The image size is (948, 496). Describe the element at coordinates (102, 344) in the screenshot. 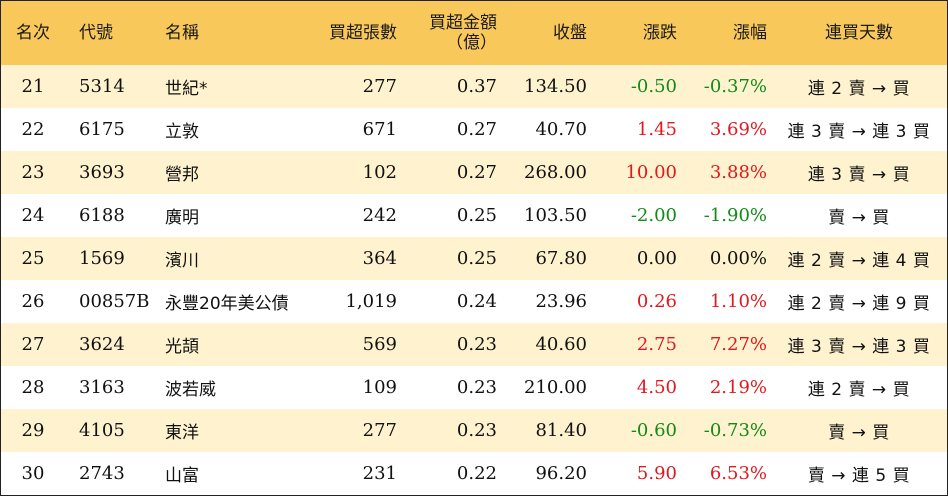

I see `cell-code: 3624` at that location.